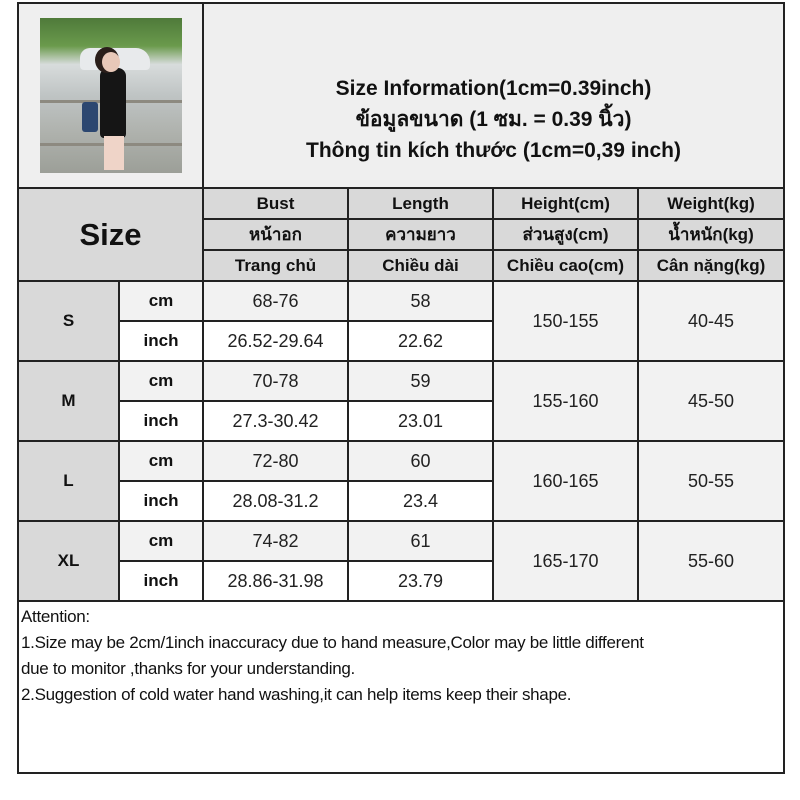 This screenshot has height=800, width=800. I want to click on bust-inch: 28.86-31.98, so click(275, 581).